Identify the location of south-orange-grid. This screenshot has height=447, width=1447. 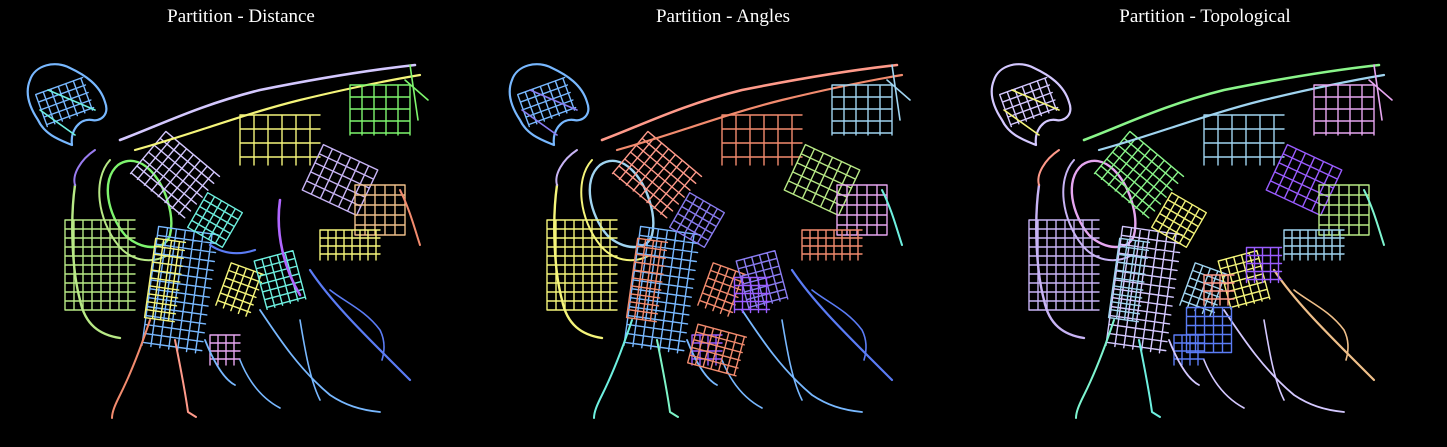
(717, 350).